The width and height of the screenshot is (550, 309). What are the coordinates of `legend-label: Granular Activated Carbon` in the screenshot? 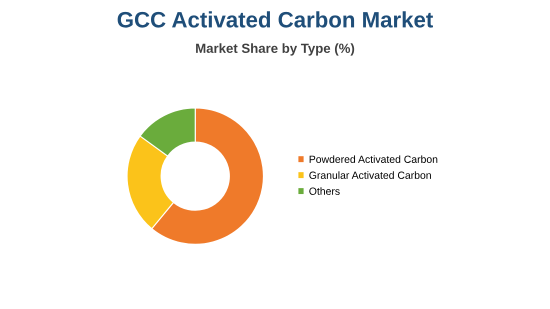 It's located at (370, 175).